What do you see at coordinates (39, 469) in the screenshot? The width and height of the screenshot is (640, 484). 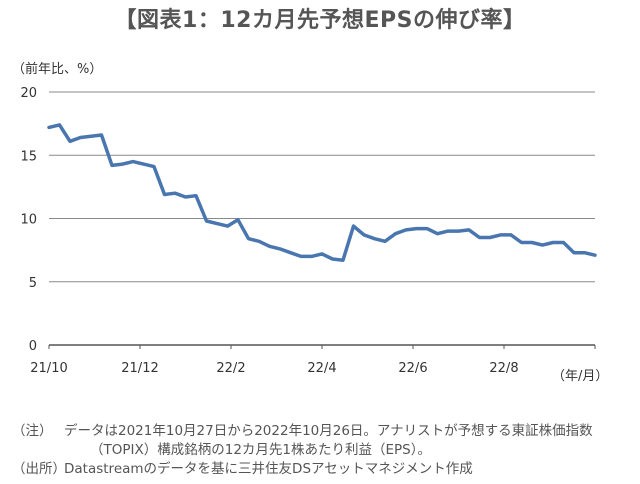 I see `source-tag: （出所）` at bounding box center [39, 469].